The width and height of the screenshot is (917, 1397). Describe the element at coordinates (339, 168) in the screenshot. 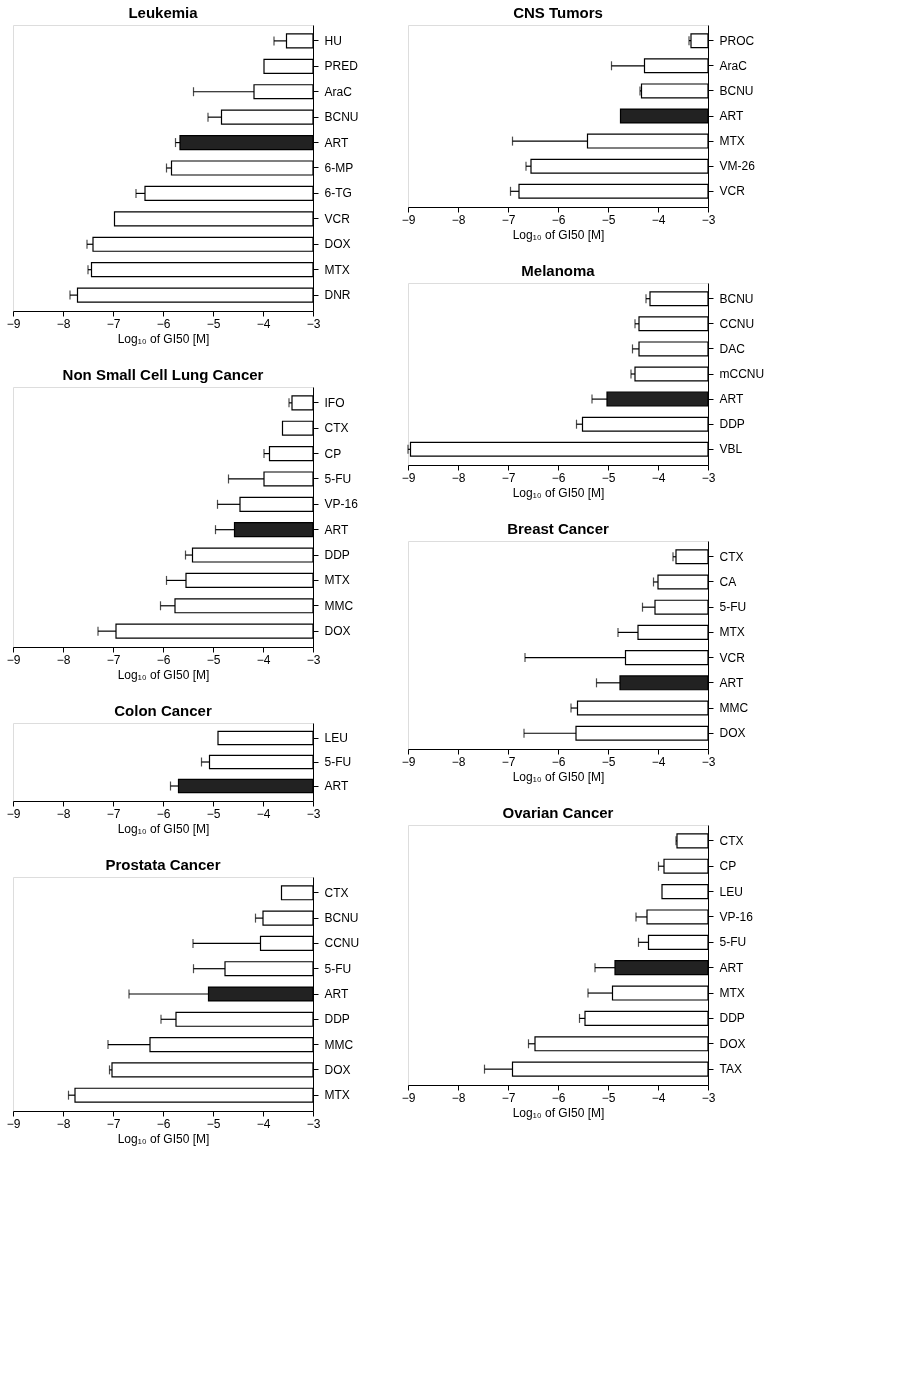

I see `y-tick-label: 6-MP` at that location.